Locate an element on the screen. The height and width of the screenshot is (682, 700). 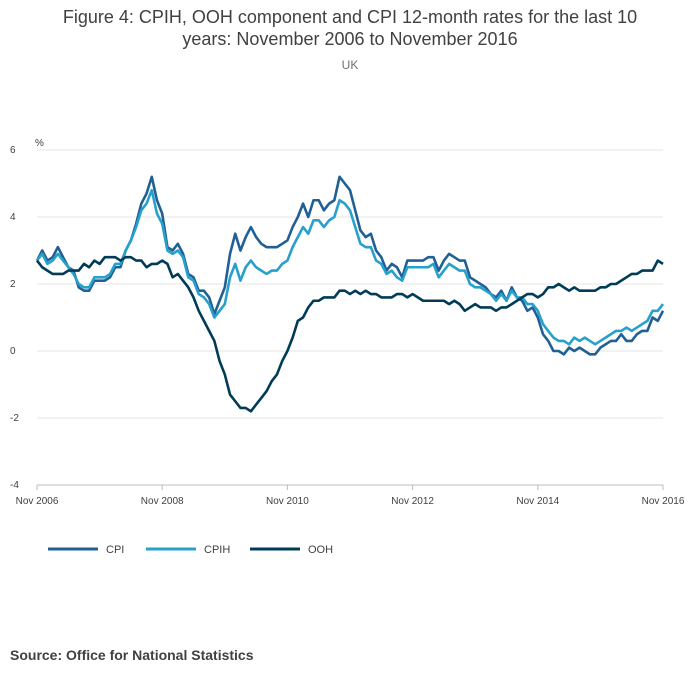
legend-label: CPIH is located at coordinates (217, 550).